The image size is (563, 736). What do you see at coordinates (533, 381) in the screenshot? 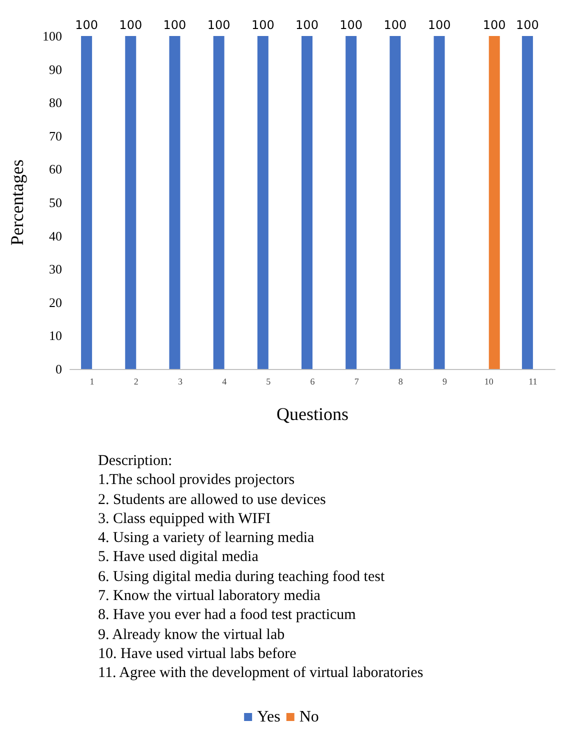
I see `x-tick-label: 11` at bounding box center [533, 381].